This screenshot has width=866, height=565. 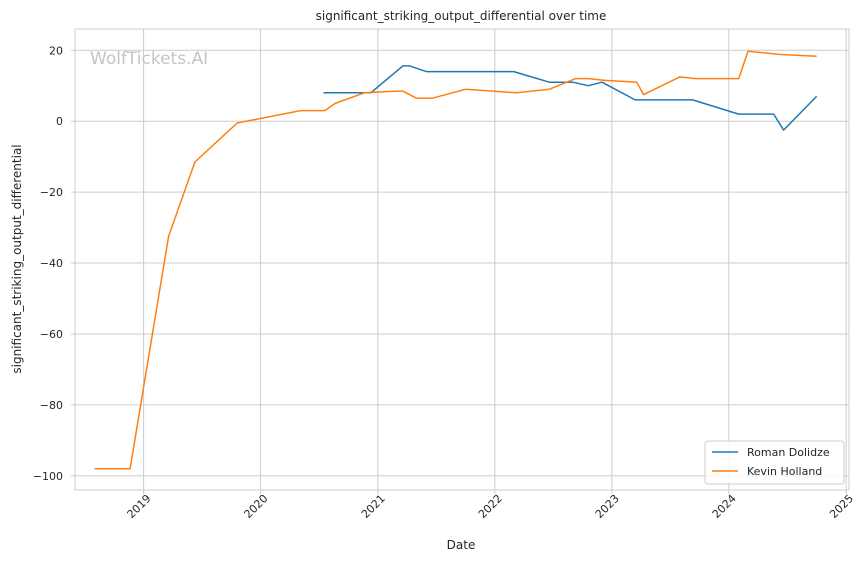 I want to click on x-tick-label: 2023, so click(x=607, y=506).